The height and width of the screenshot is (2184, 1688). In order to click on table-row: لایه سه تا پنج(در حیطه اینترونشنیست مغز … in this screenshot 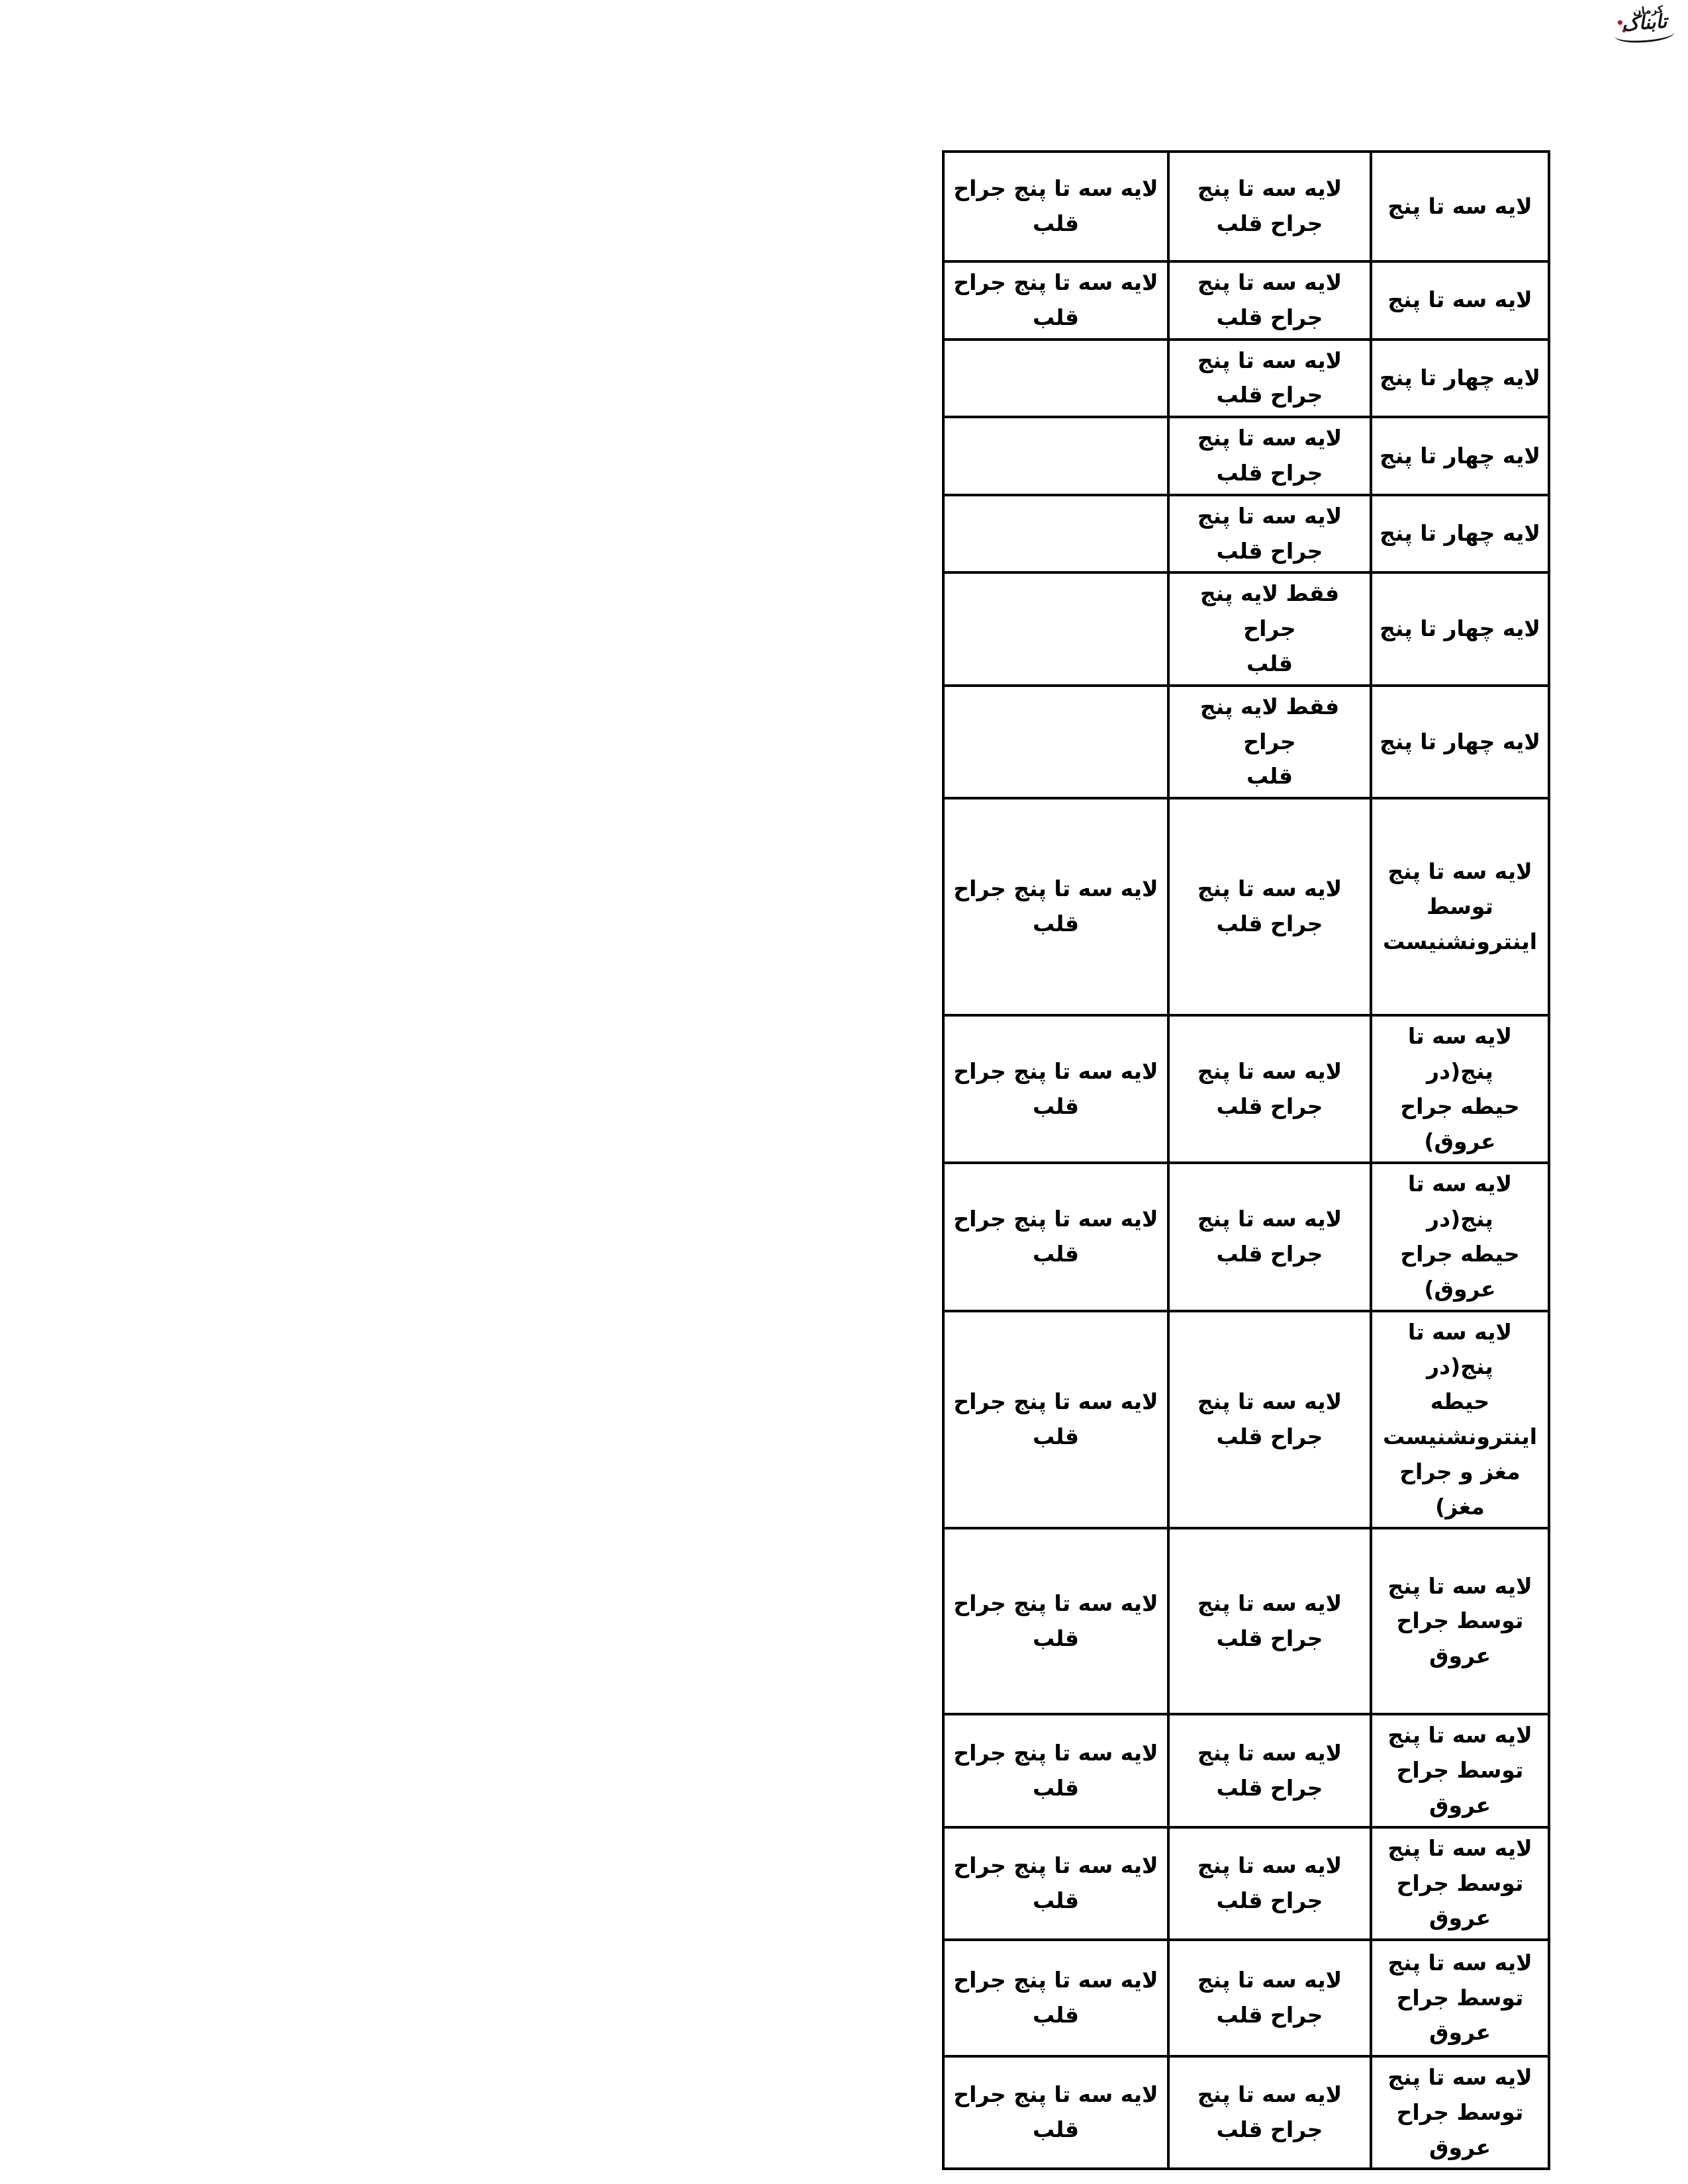, I will do `click(1246, 1419)`.